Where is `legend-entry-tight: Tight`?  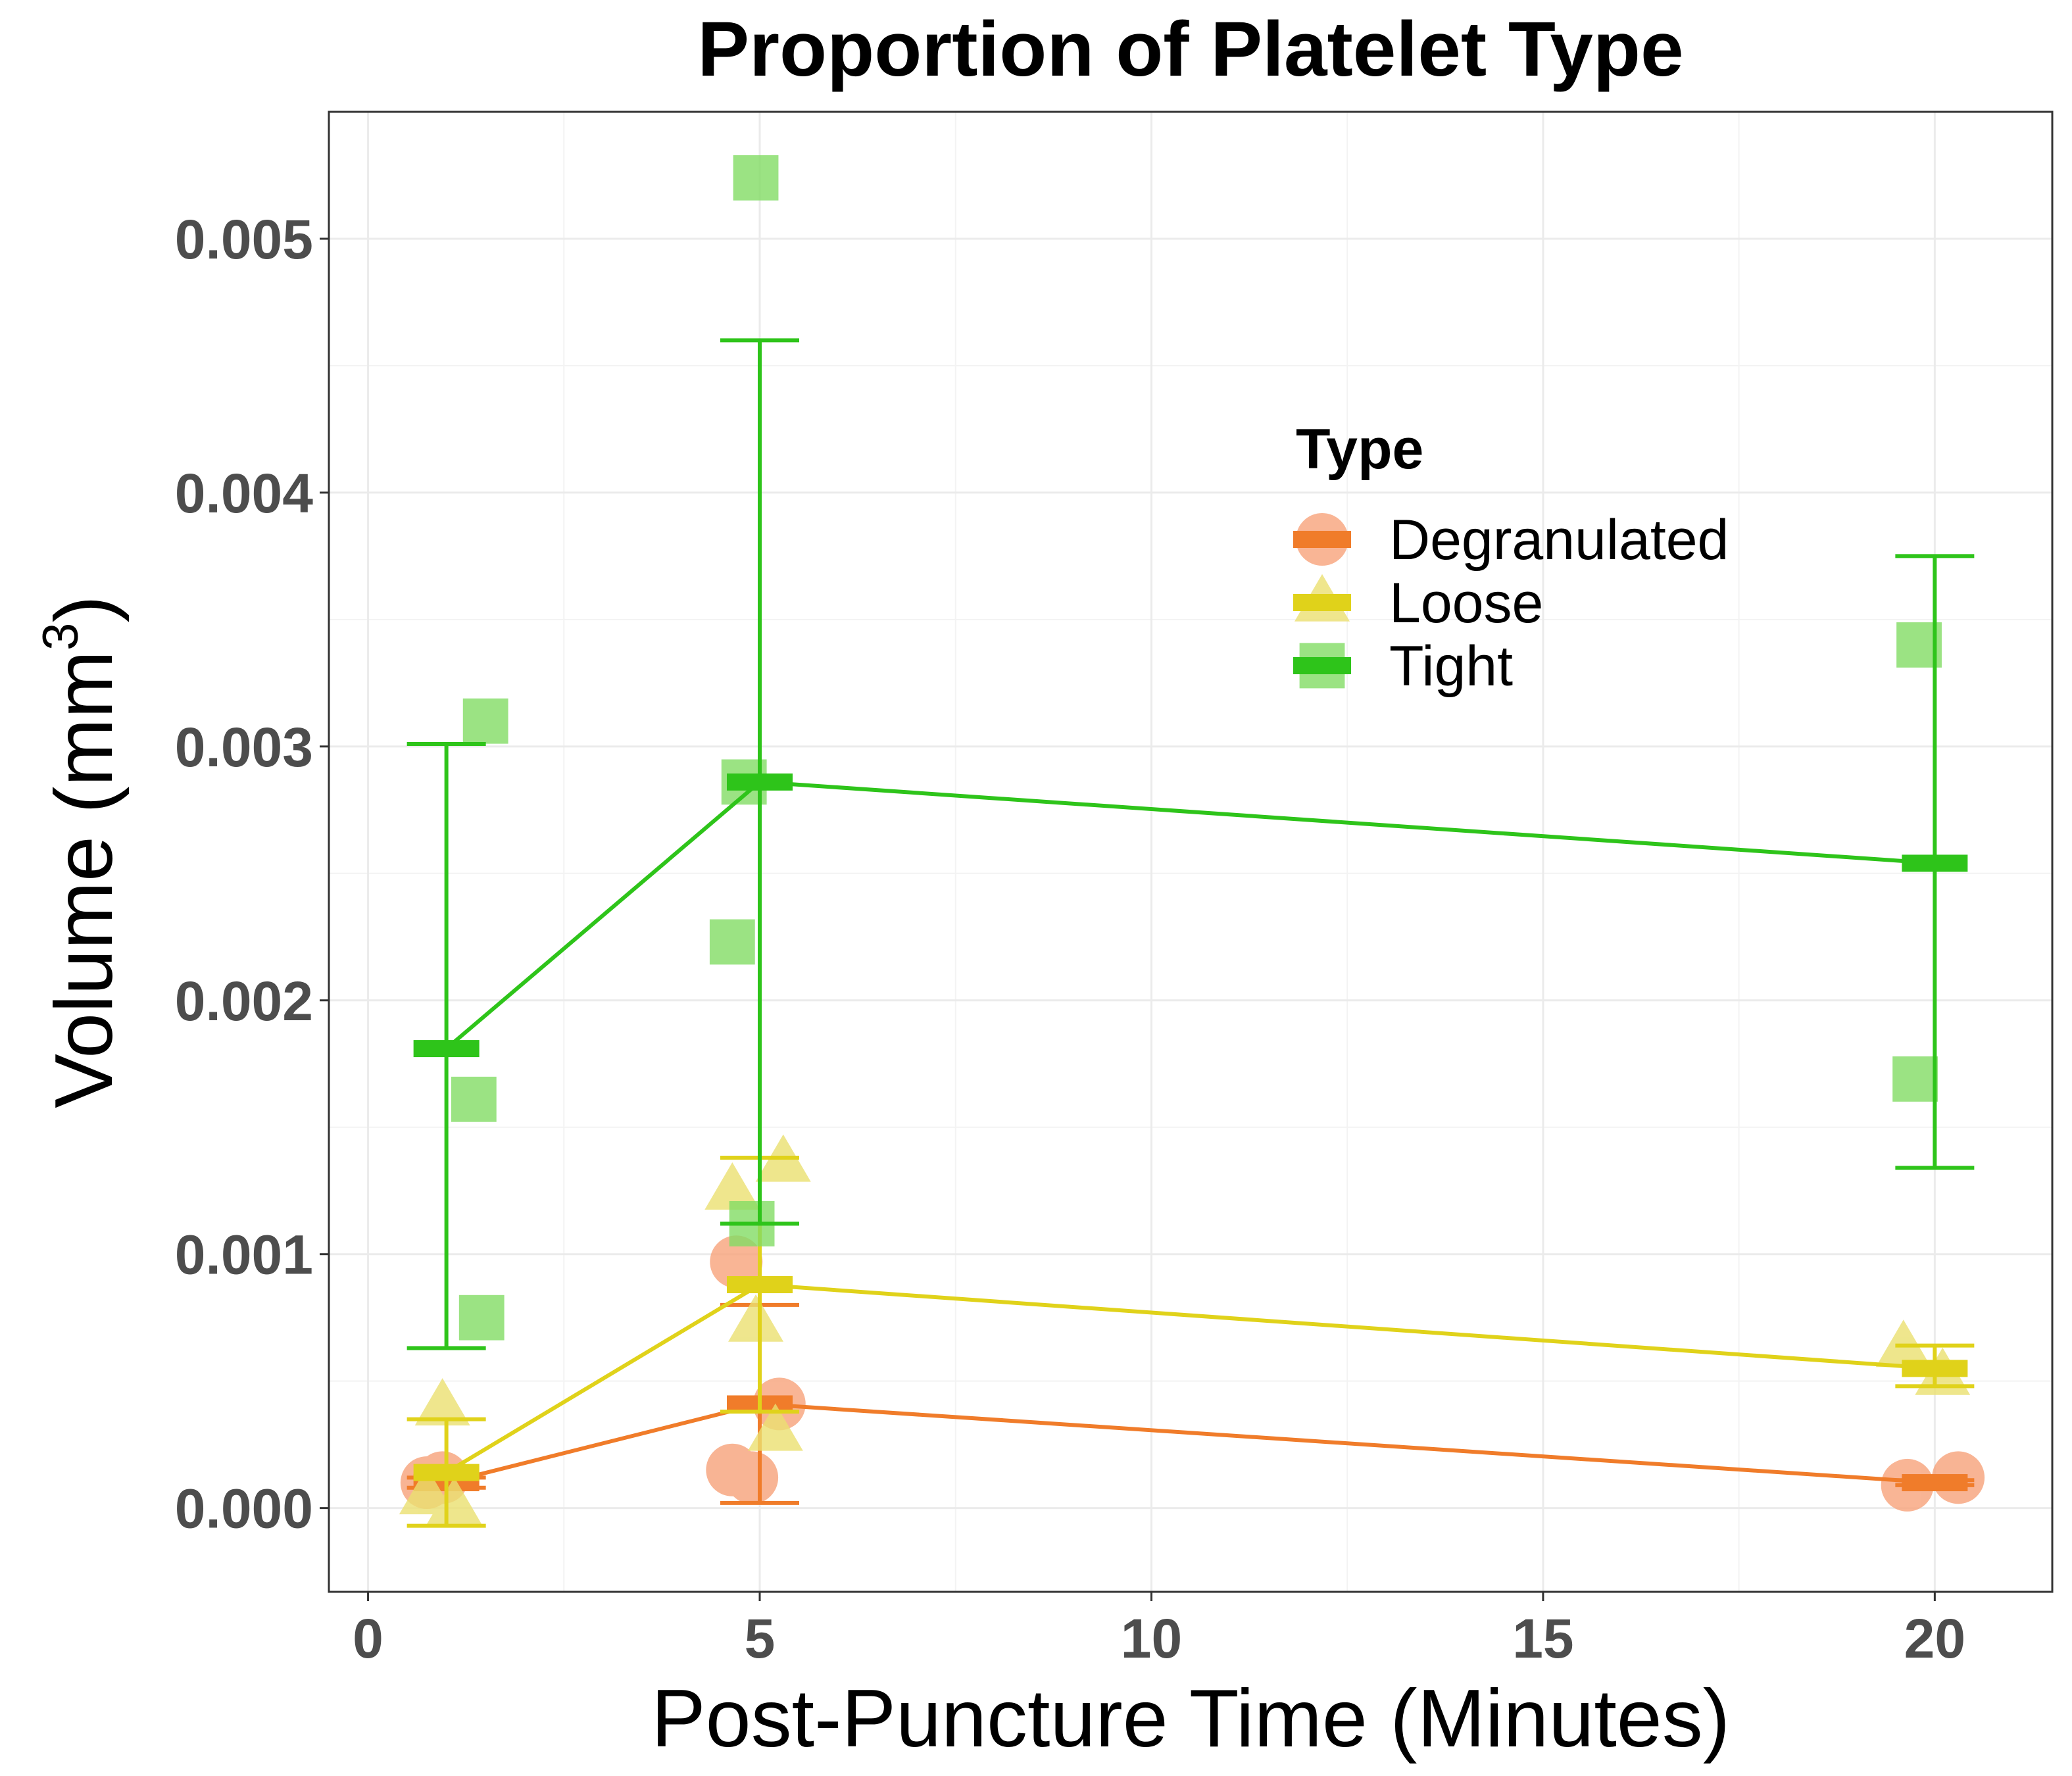 legend-entry-tight: Tight is located at coordinates (1403, 666).